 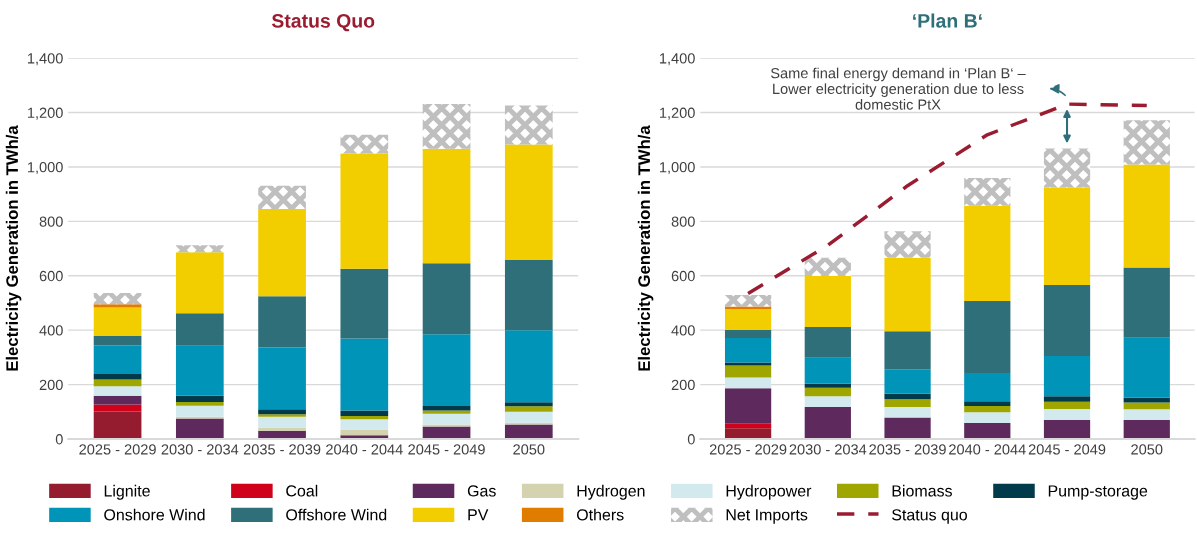 I want to click on x-tick-label: 2050, so click(x=529, y=449).